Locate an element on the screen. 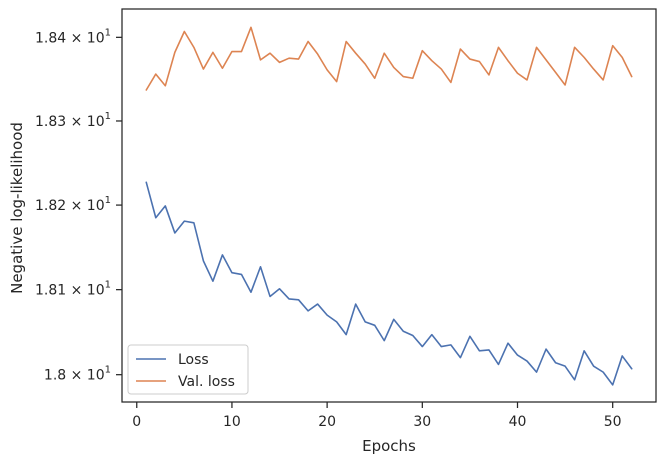  y-tick-label: 1.83 × 10¹ is located at coordinates (73, 120).